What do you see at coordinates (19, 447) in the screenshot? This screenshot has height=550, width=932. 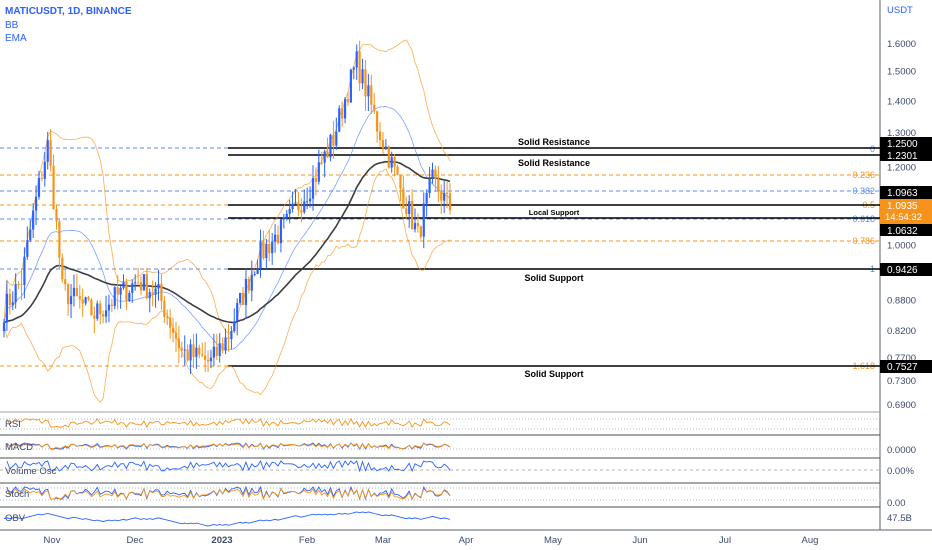 I see `macd-label: MACD` at bounding box center [19, 447].